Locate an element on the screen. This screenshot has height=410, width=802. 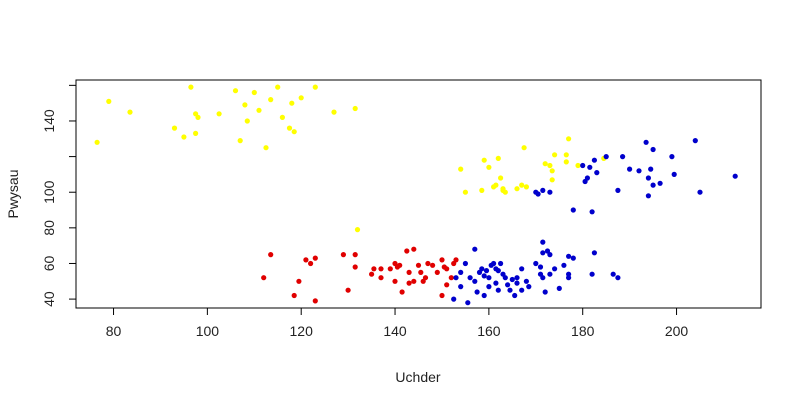
y-tick-label: 60 is located at coordinates (49, 263).